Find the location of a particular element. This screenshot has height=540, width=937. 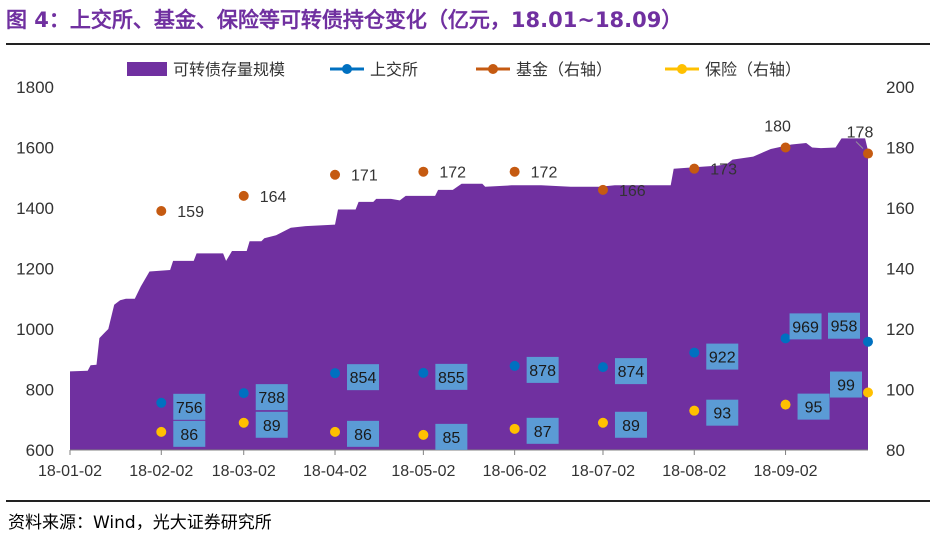

legend-label: 保险（右轴） is located at coordinates (753, 70).